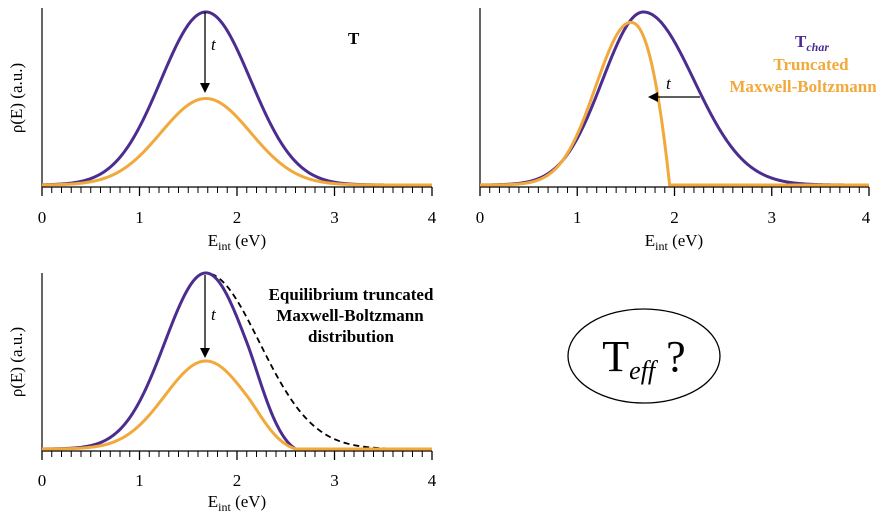 Image resolution: width=883 pixels, height=512 pixels. What do you see at coordinates (811, 64) in the screenshot?
I see `legend-truncated: Truncated` at bounding box center [811, 64].